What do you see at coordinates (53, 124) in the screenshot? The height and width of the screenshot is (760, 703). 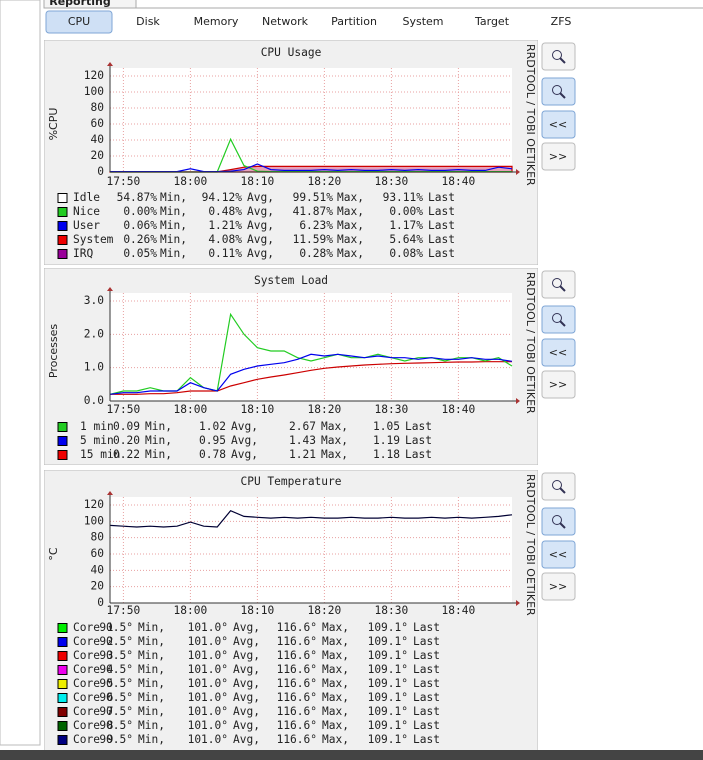 I see `y-axis-label: %CPU` at bounding box center [53, 124].